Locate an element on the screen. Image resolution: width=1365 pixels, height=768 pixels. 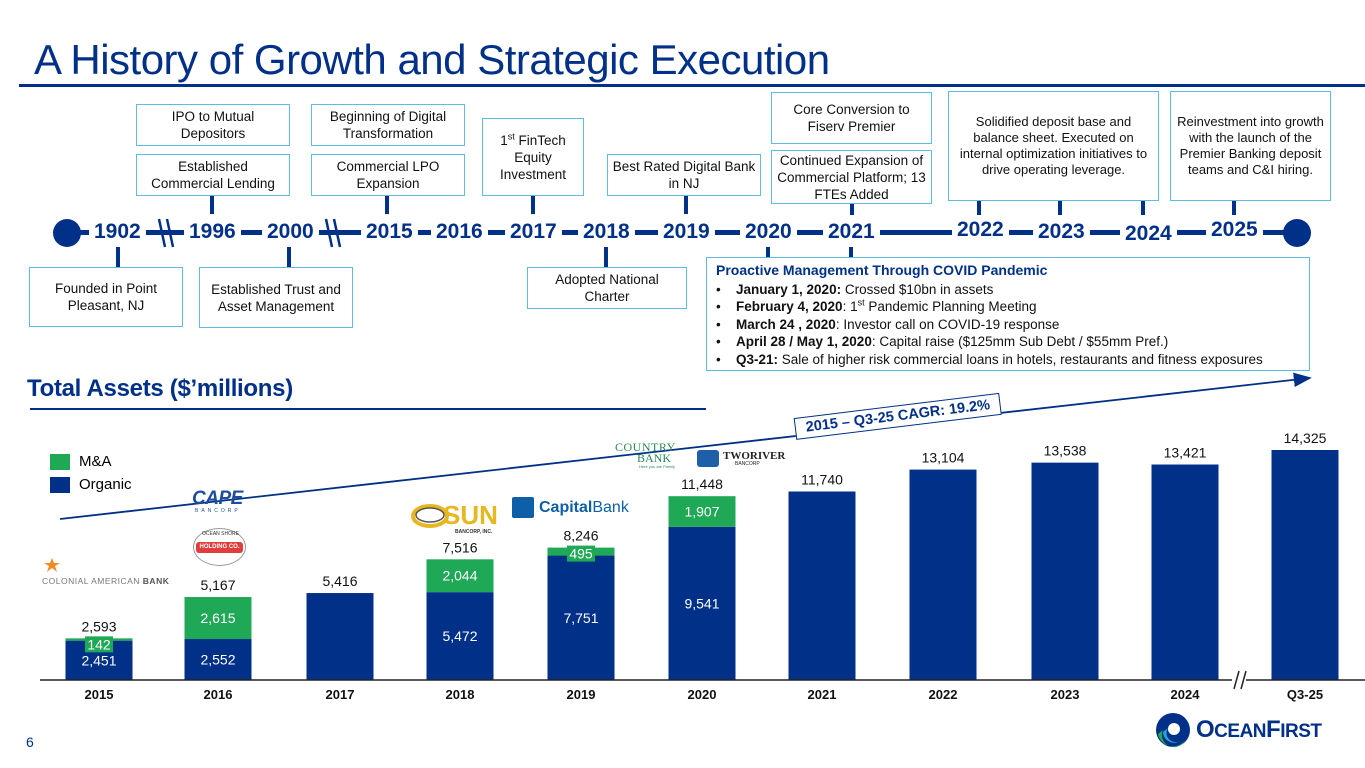
timeline-year: 2019 is located at coordinates (686, 232).